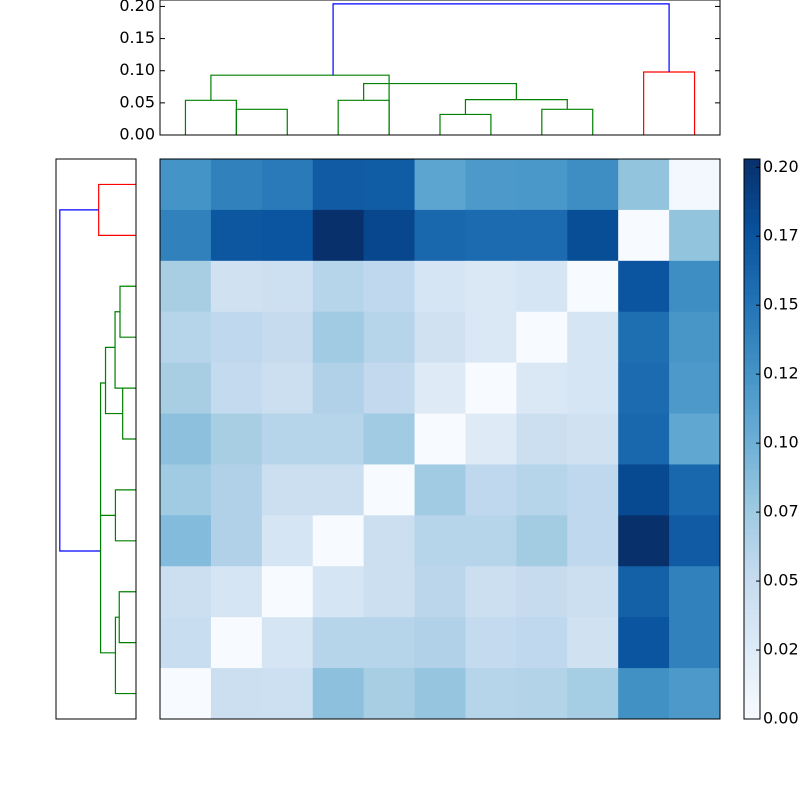 This screenshot has width=800, height=800. Describe the element at coordinates (96, 439) in the screenshot. I see `left-dendrogram-frame` at that location.